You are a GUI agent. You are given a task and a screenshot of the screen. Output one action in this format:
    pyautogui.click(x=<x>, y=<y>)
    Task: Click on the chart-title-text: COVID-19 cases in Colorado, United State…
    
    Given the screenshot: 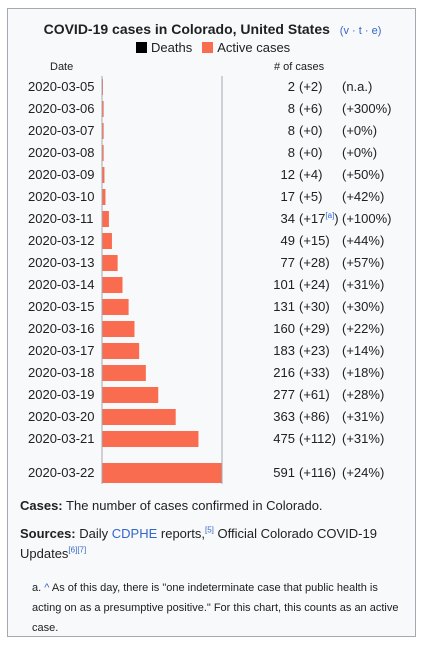 What is the action you would take?
    pyautogui.click(x=186, y=29)
    